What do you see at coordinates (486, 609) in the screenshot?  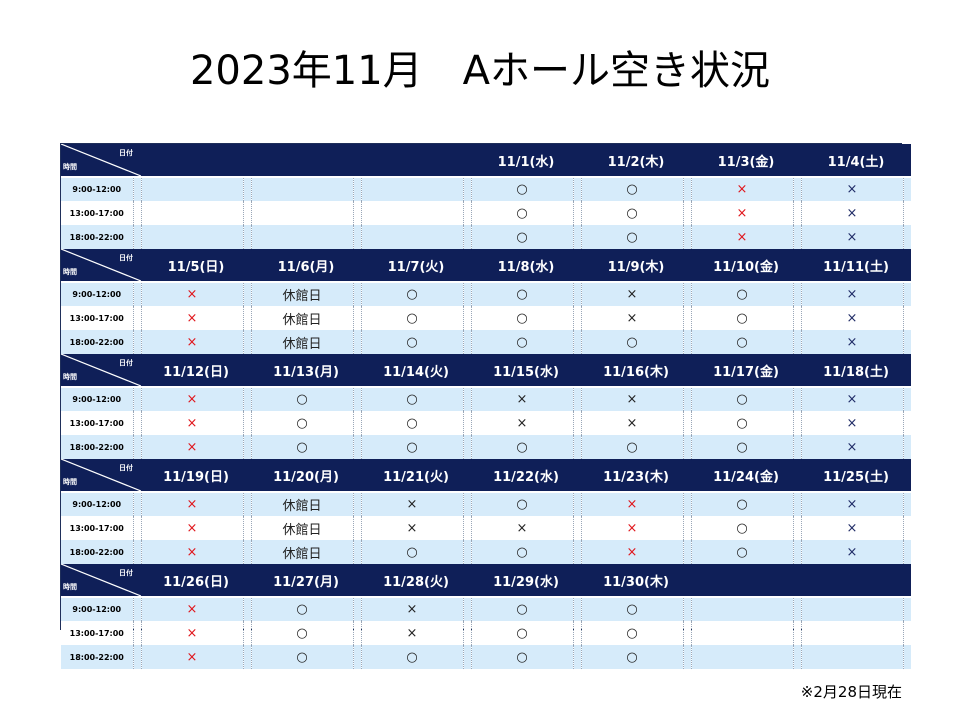 I see `time-slot-row: 9:00-12:00 × ○ × ○ ○` at bounding box center [486, 609].